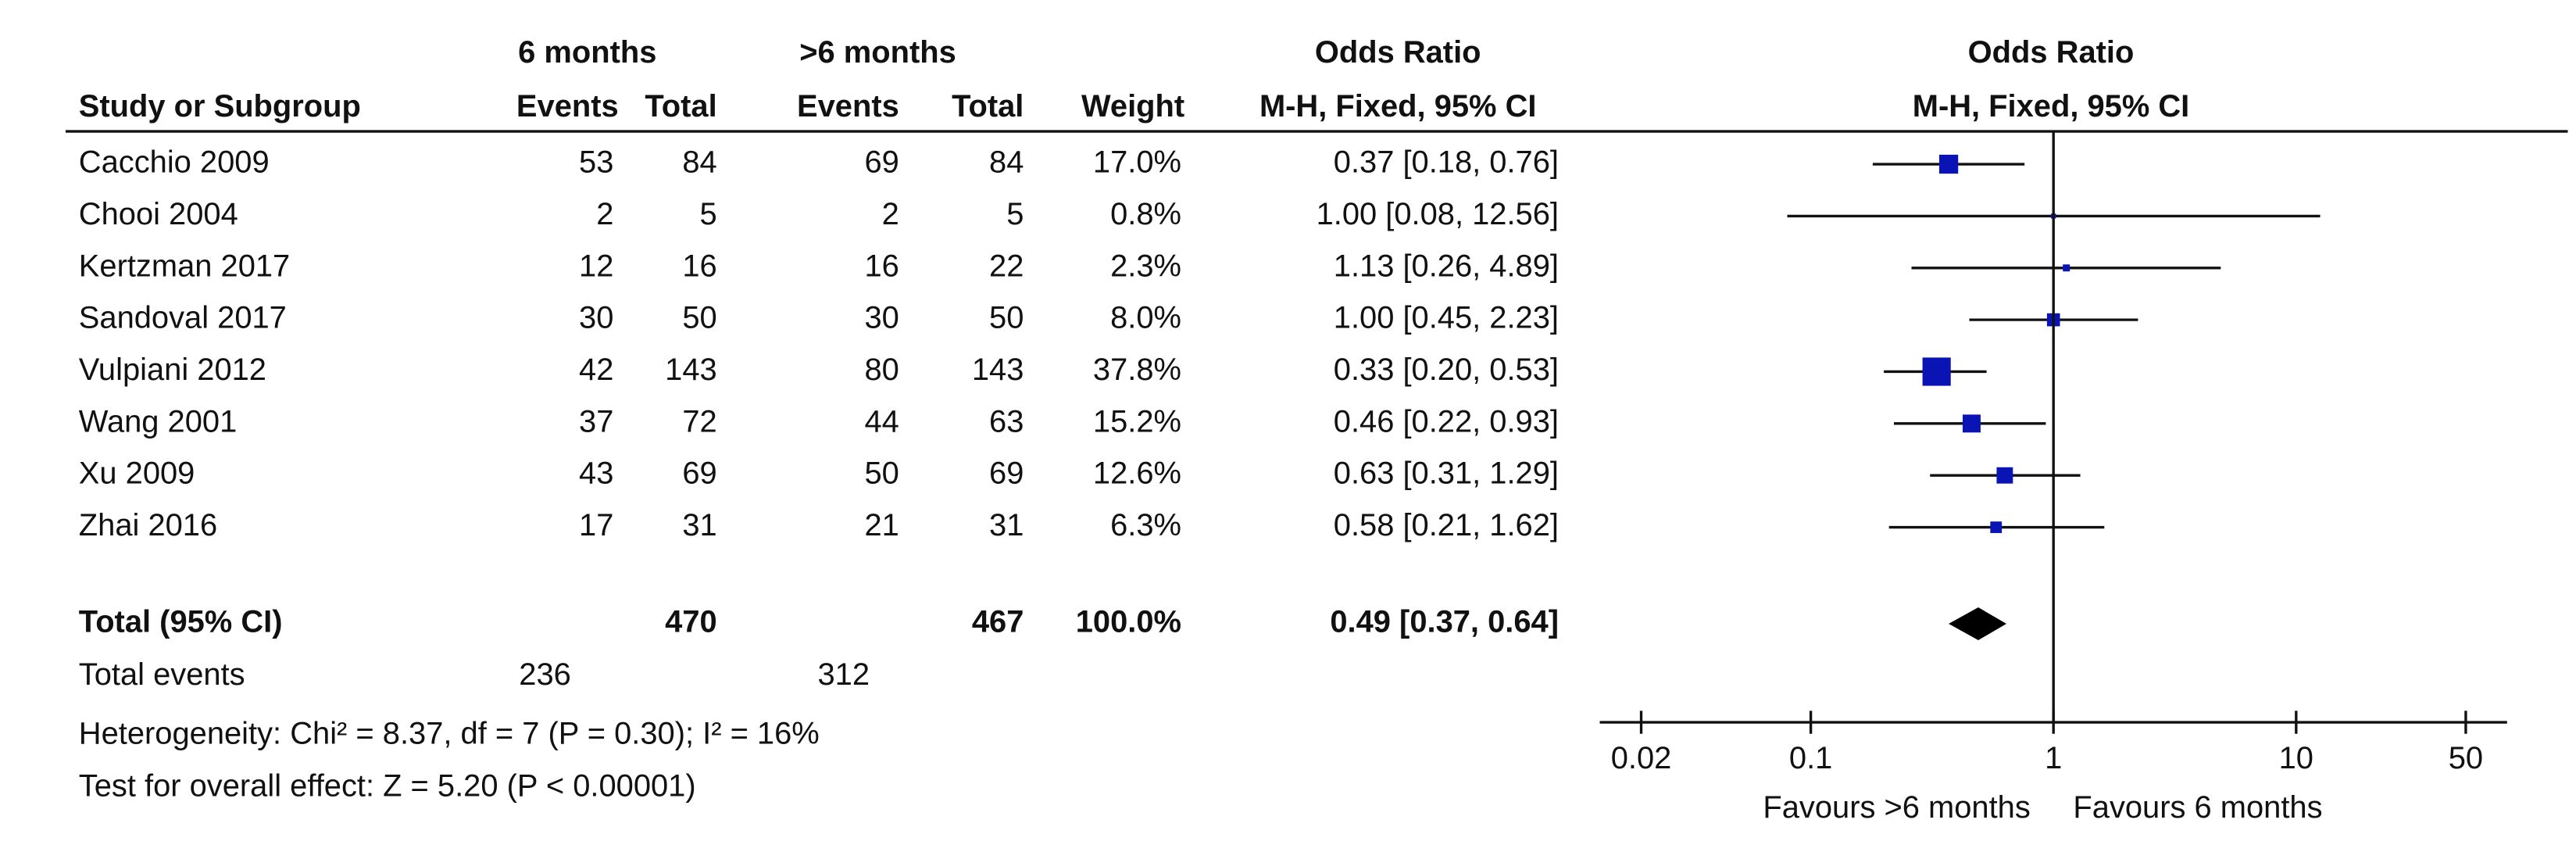 The image size is (2576, 852). I want to click on studies: Sandoval 2017, so click(183, 318).